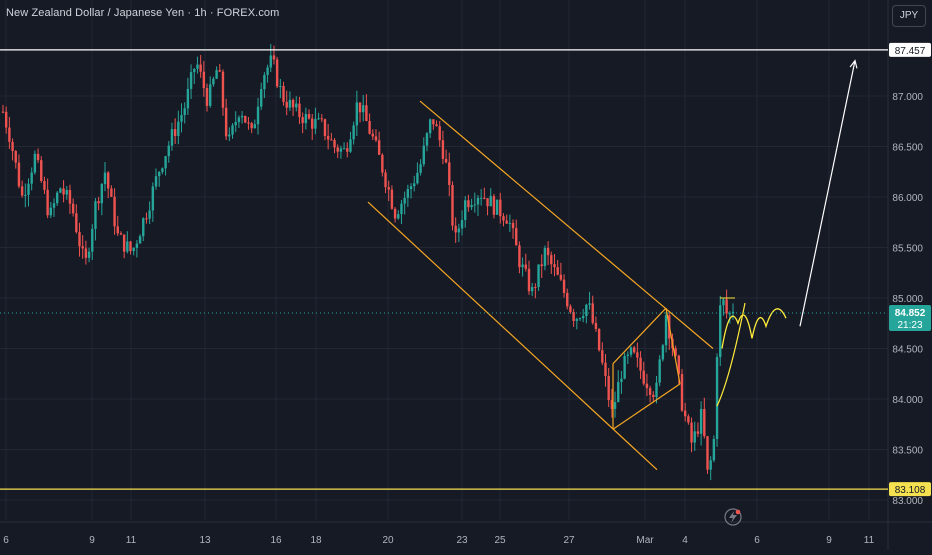  I want to click on last-price-label: 84.852, so click(910, 313).